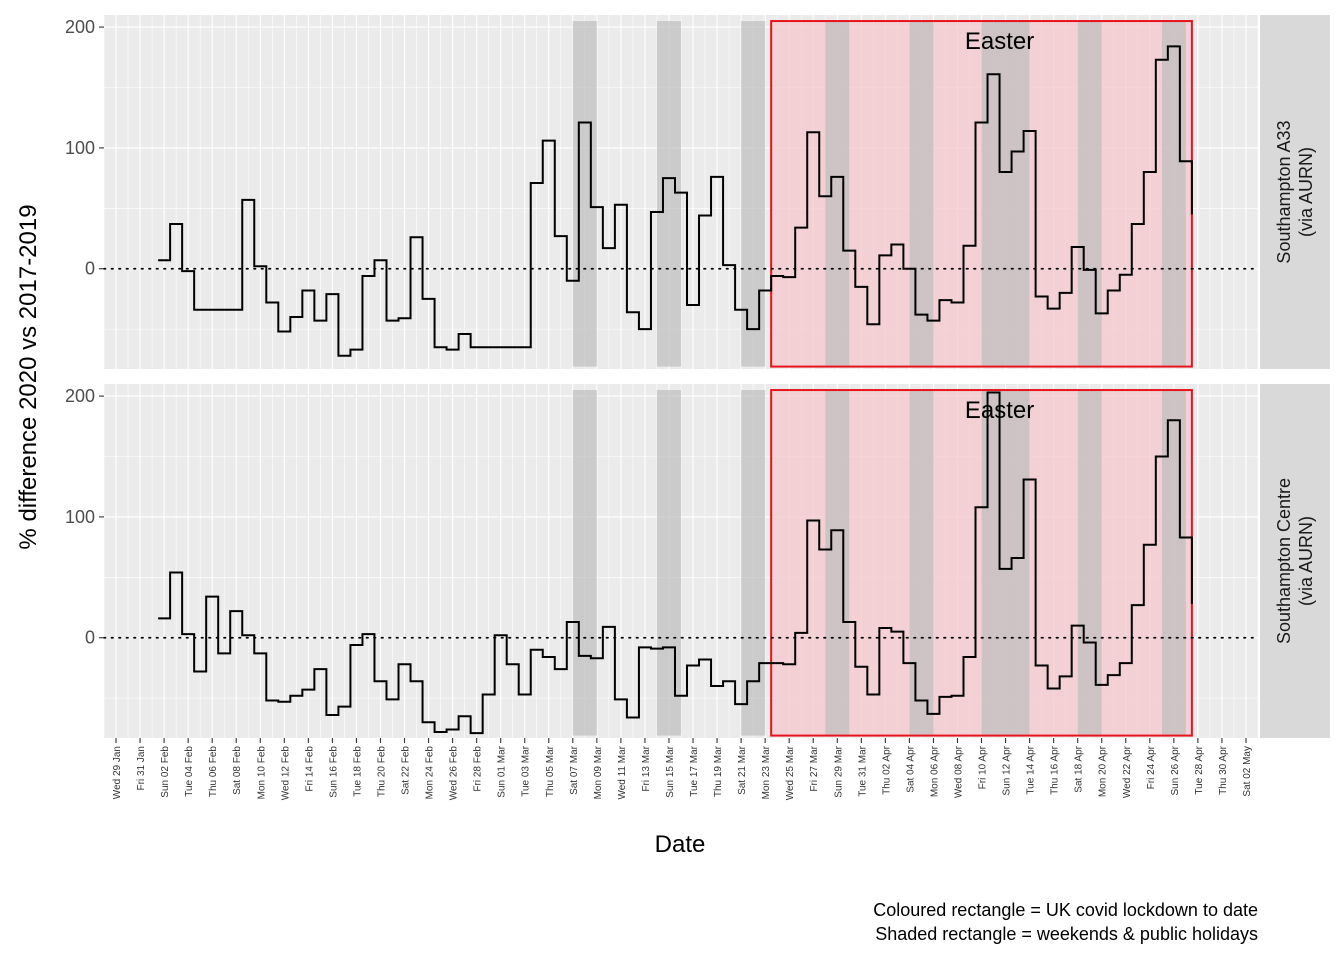 The image size is (1344, 960). I want to click on x-tick-label: Mon 24 Feb, so click(430, 773).